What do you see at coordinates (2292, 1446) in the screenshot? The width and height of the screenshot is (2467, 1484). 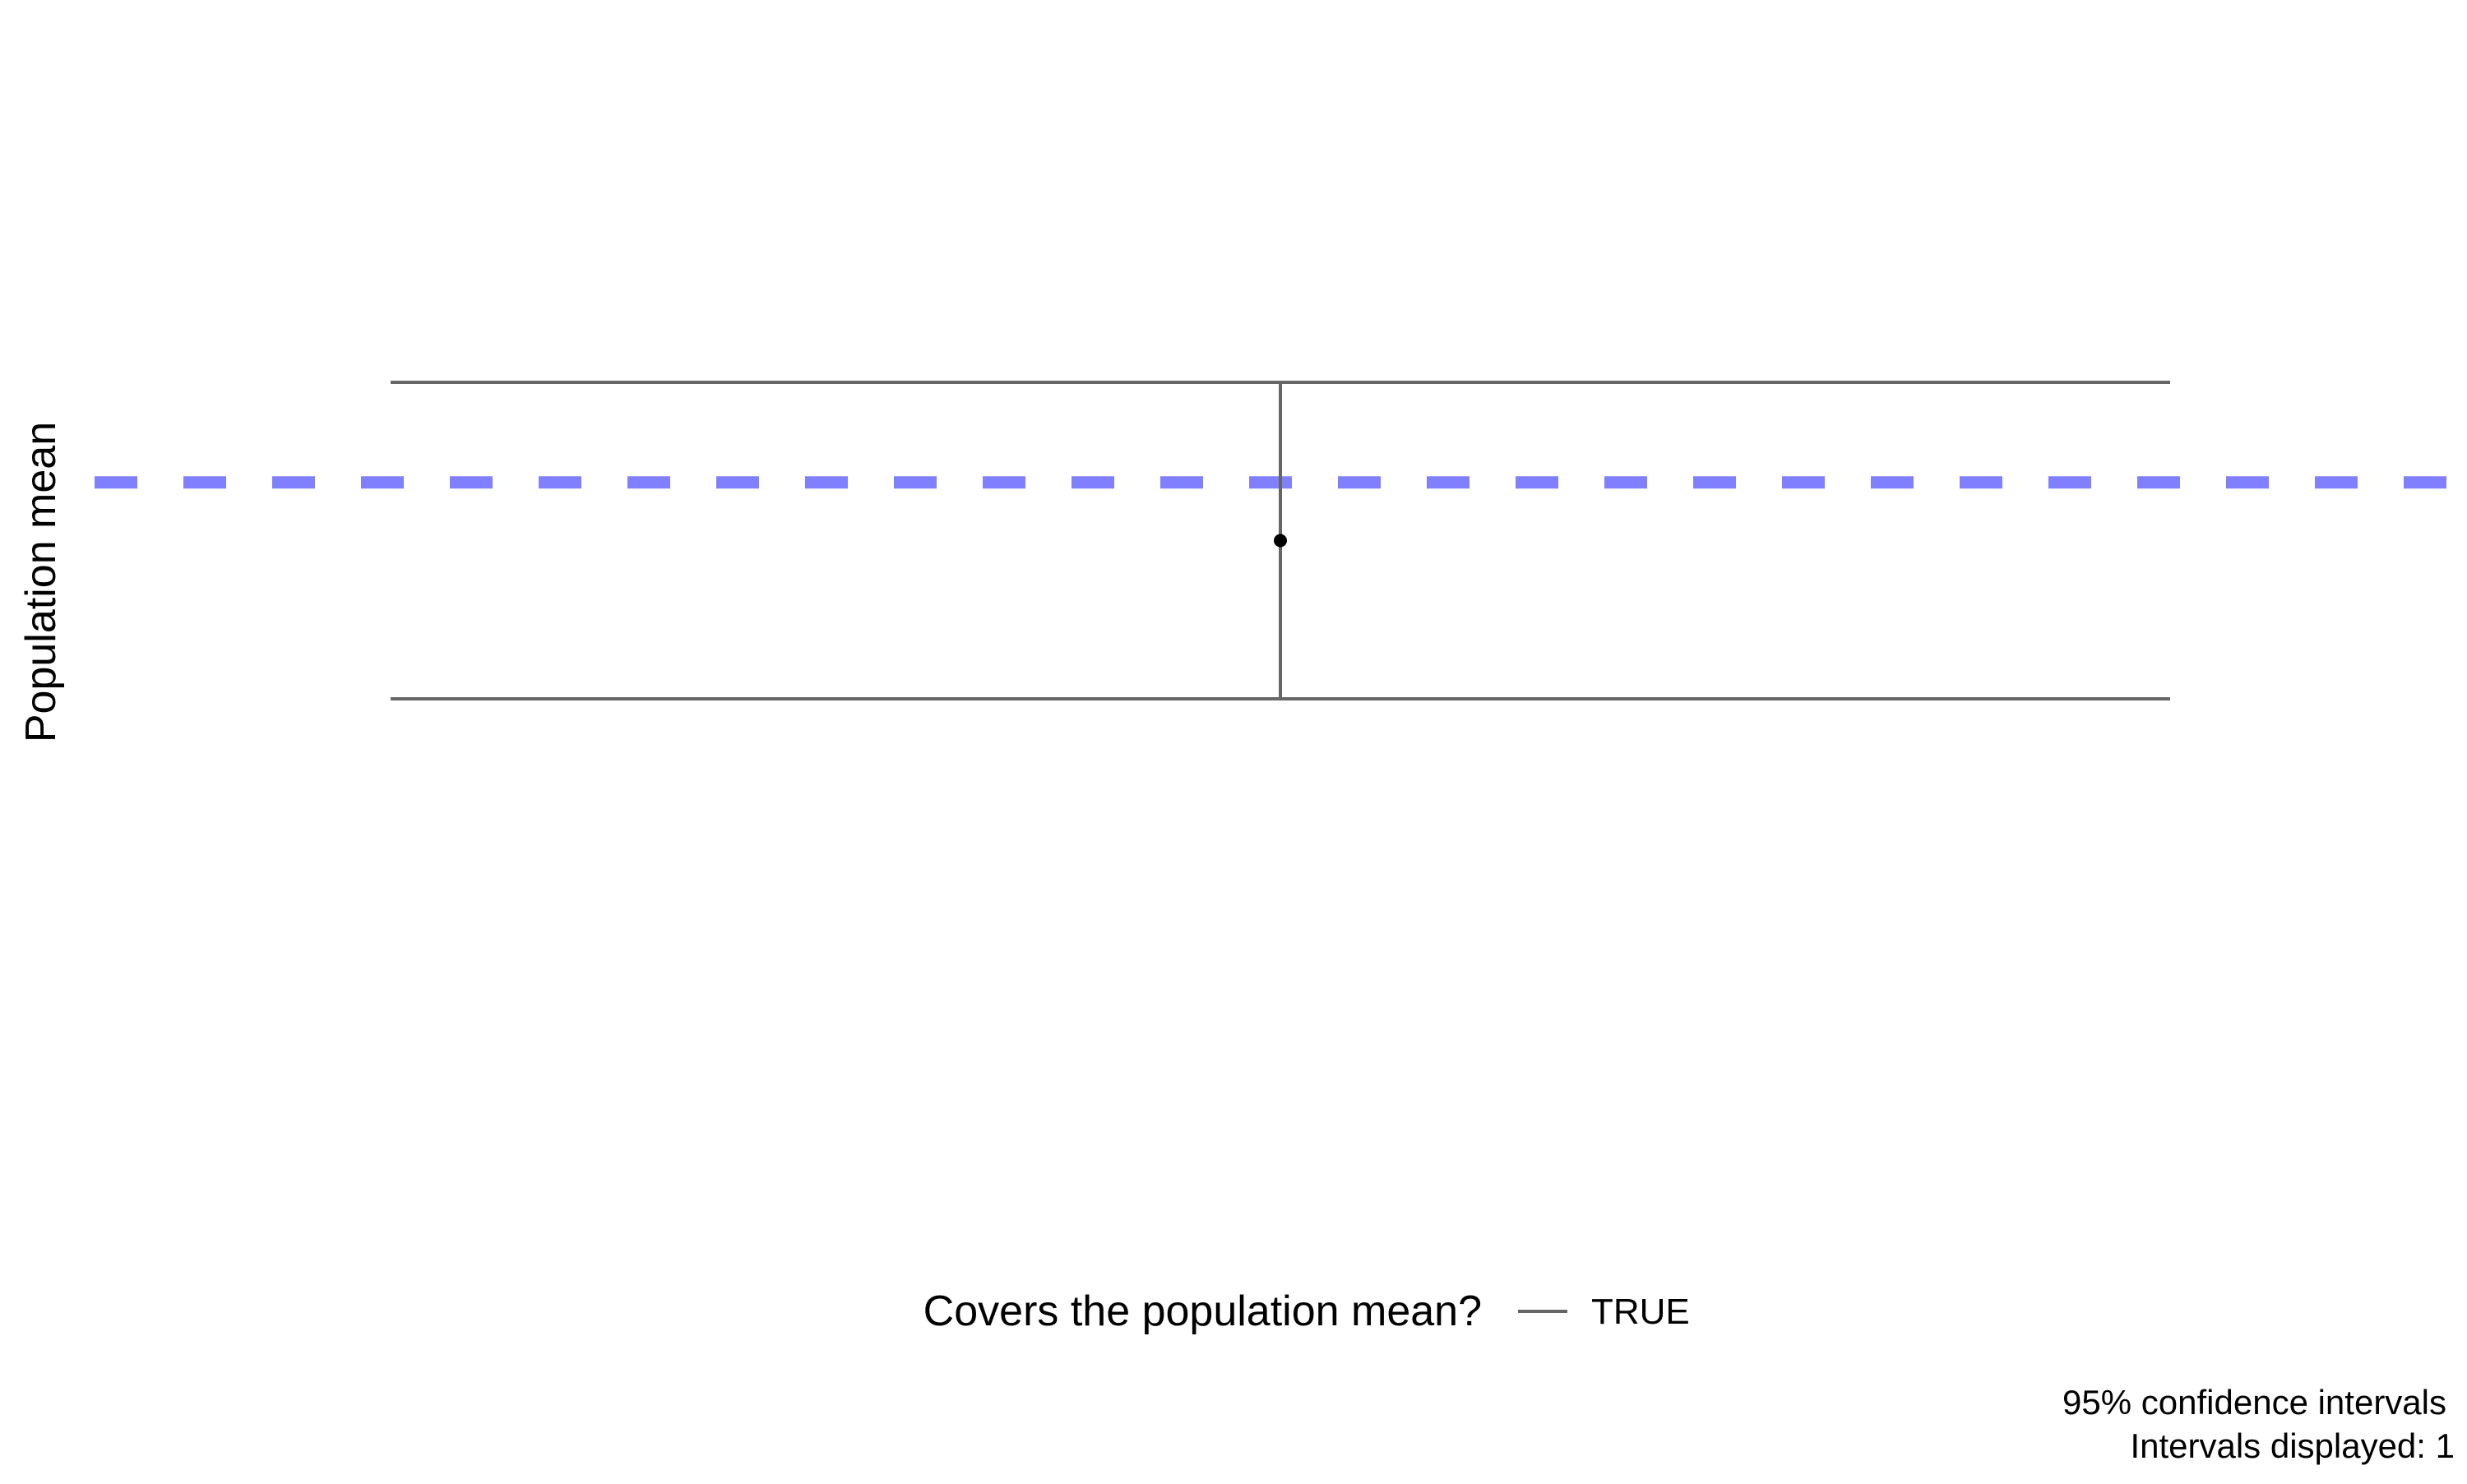 I see `caption-line-2: Intervals displayed: 1` at bounding box center [2292, 1446].